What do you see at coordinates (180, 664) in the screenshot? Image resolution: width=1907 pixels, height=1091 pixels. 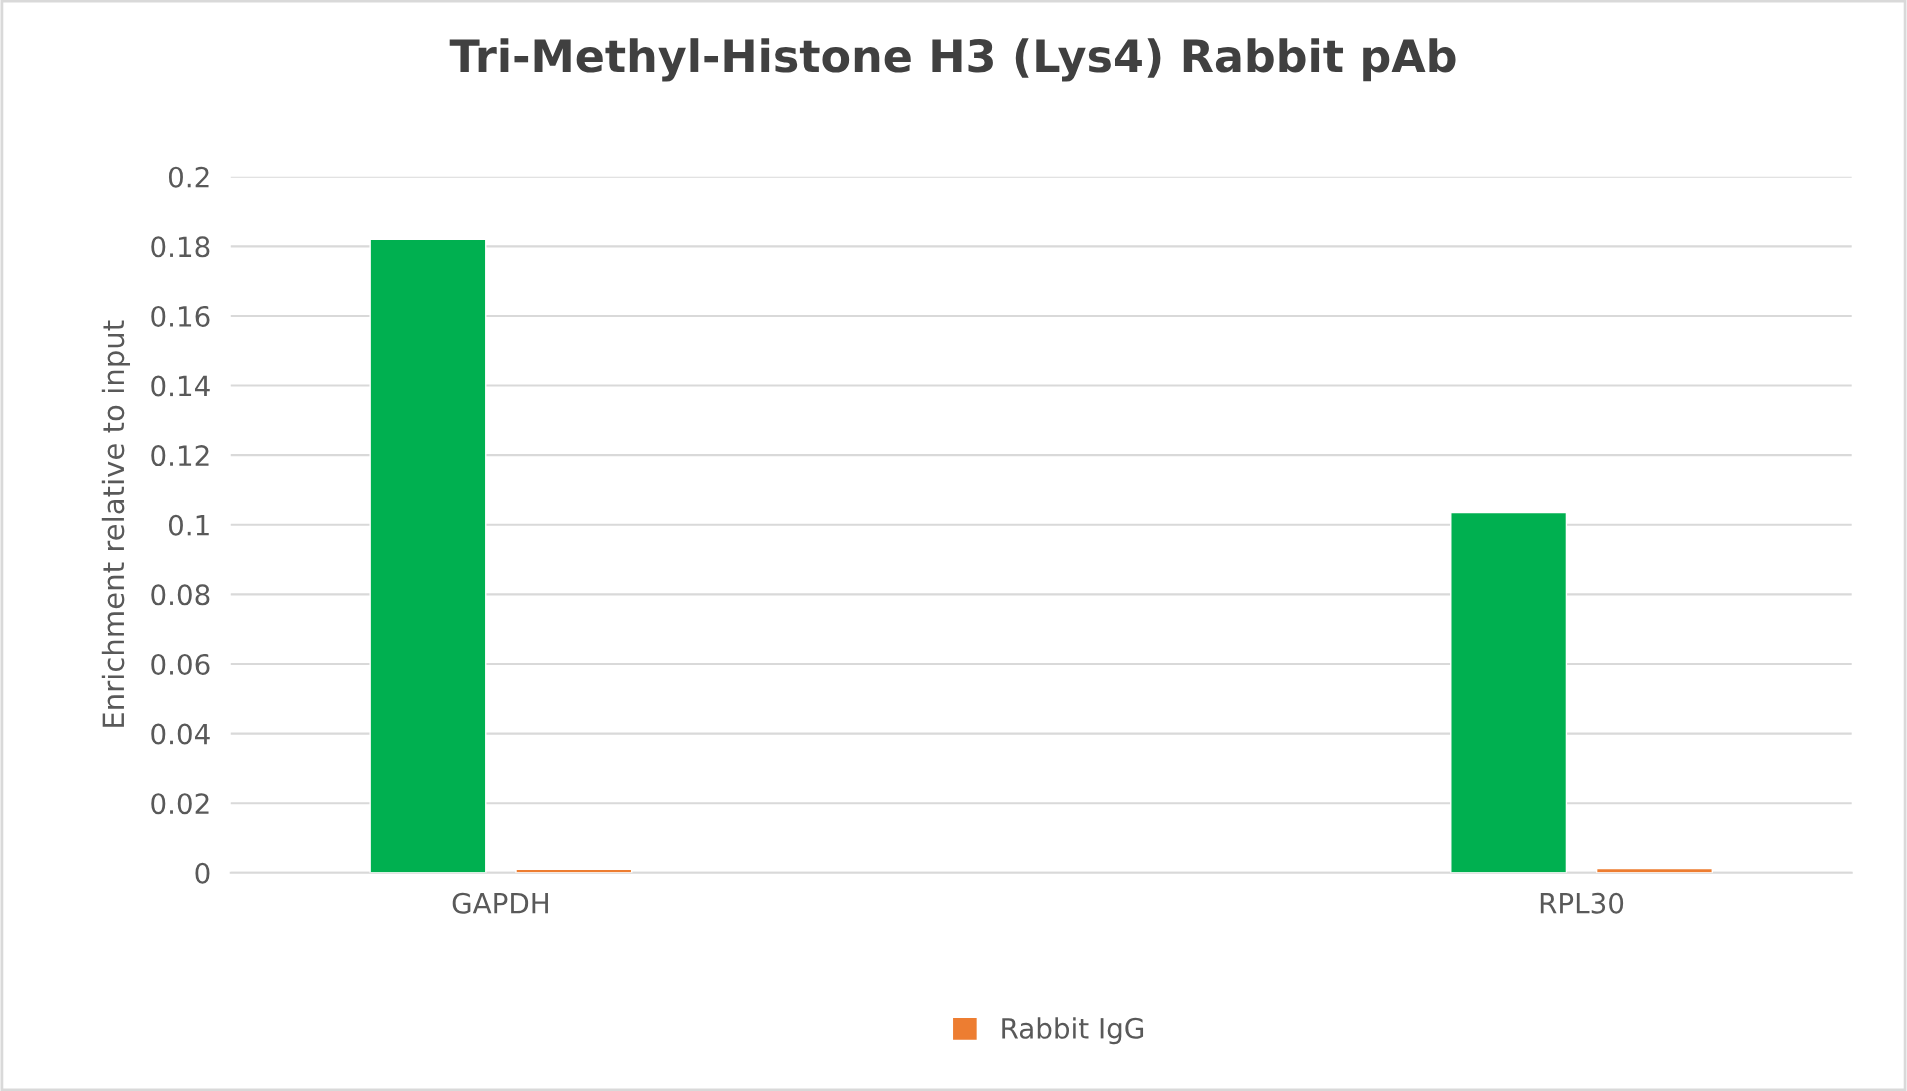 I see `y-tick-label: 0.06` at bounding box center [180, 664].